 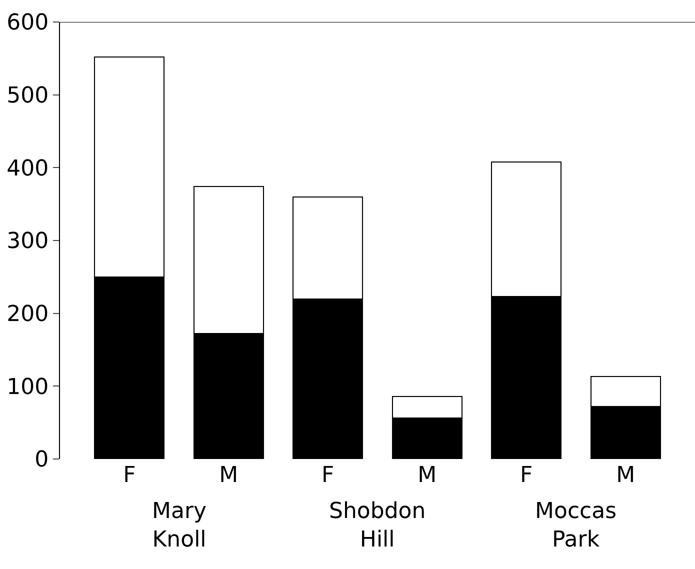 I want to click on y-tick-label: 500, so click(x=27, y=96).